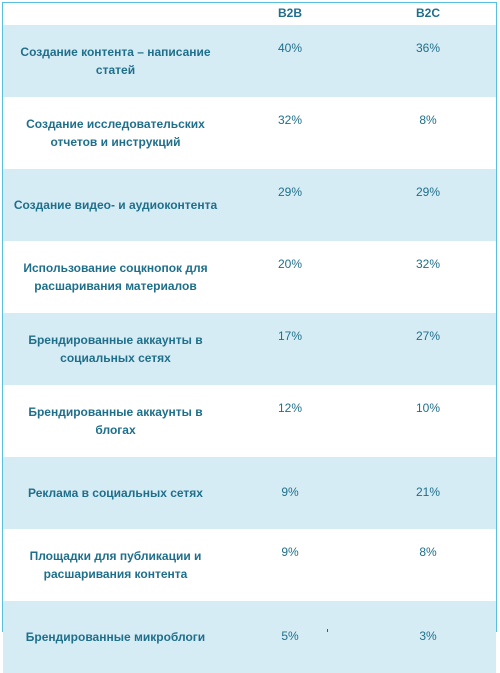 This screenshot has width=500, height=673. I want to click on row-label: Брендированные аккаунты в блогах, so click(115, 421).